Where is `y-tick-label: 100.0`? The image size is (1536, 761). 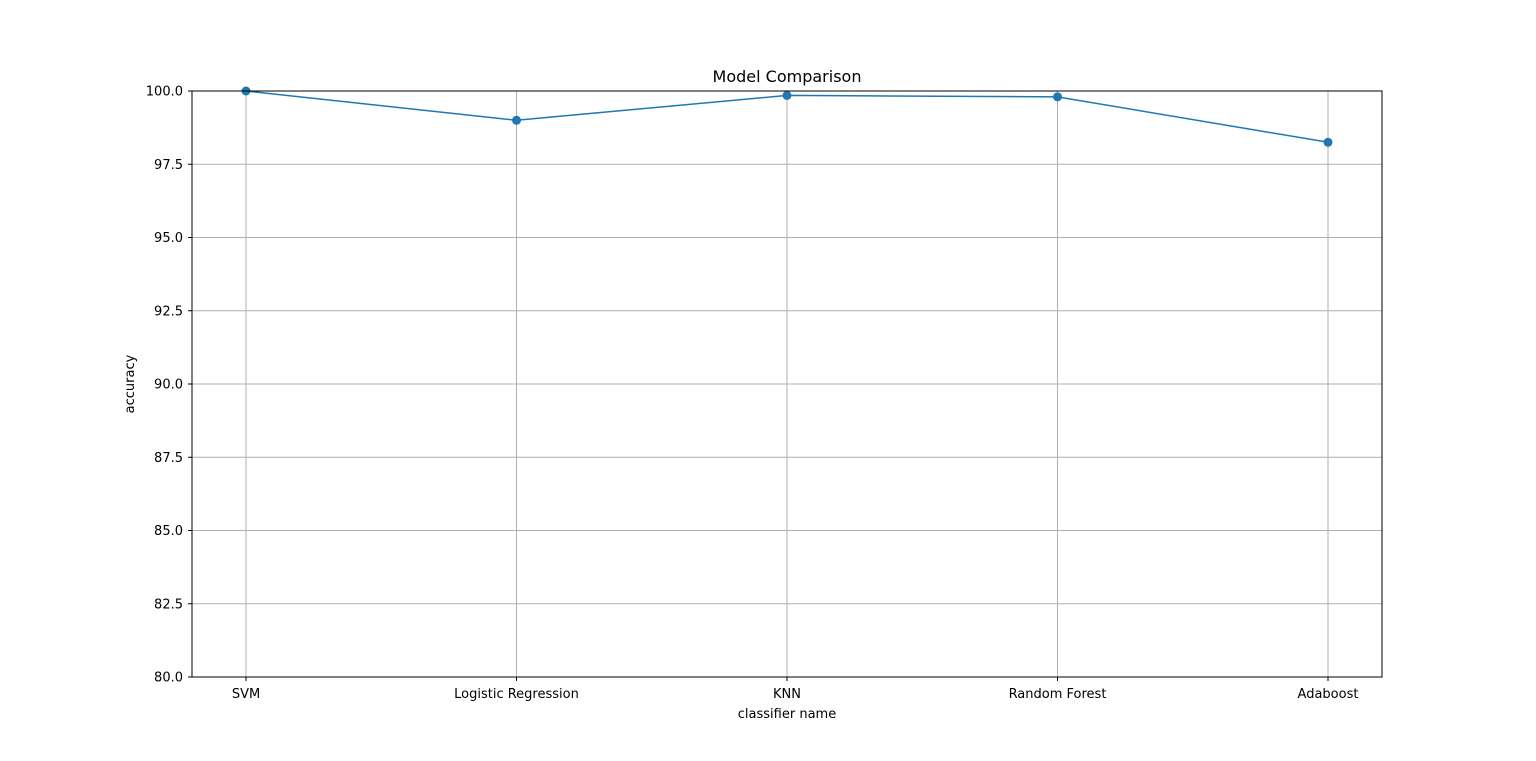 y-tick-label: 100.0 is located at coordinates (164, 92).